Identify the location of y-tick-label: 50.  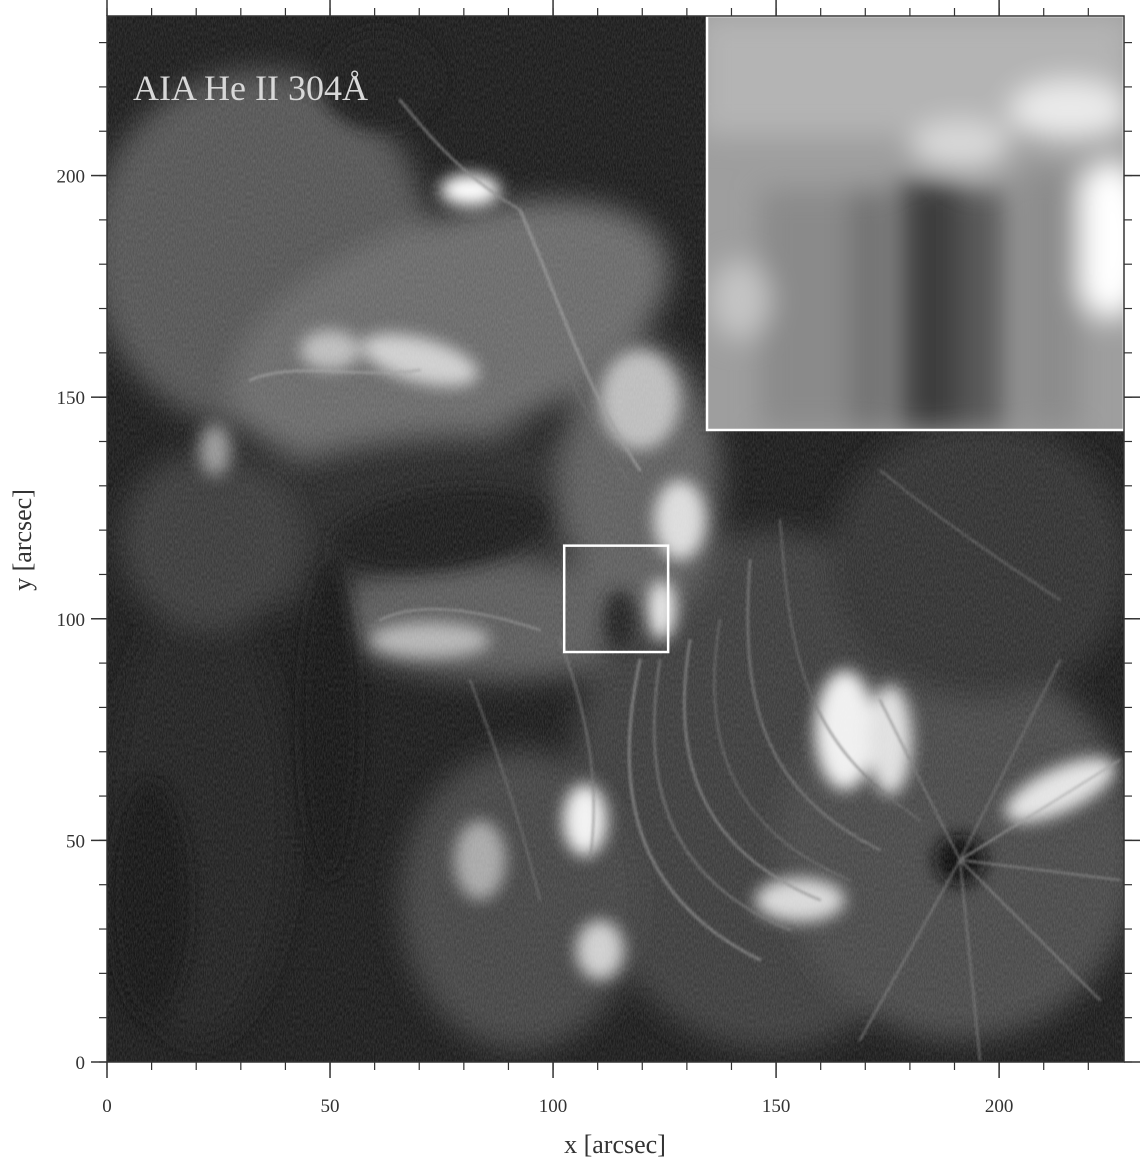
(75, 841).